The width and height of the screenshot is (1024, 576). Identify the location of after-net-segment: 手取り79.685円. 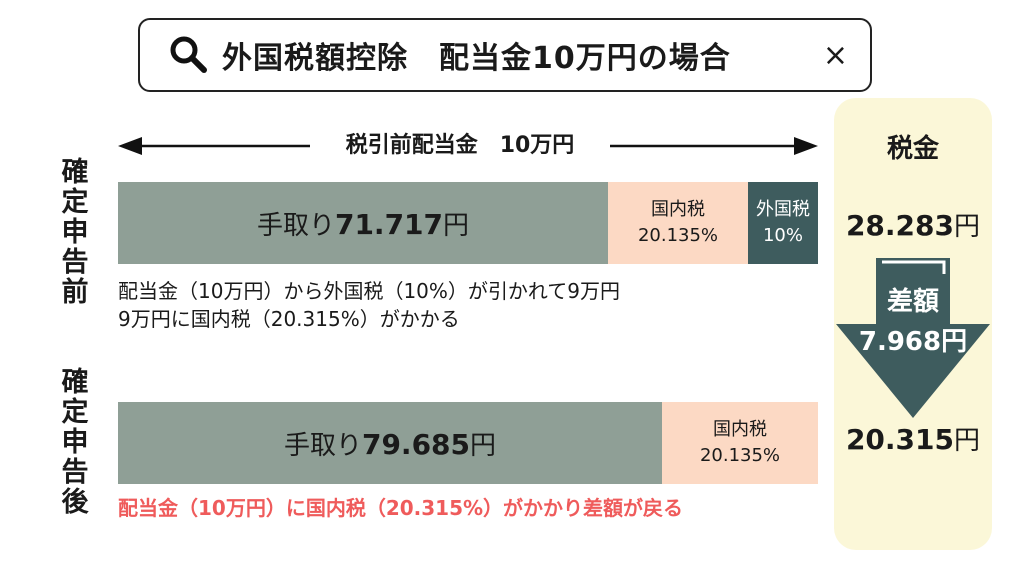
(390, 443).